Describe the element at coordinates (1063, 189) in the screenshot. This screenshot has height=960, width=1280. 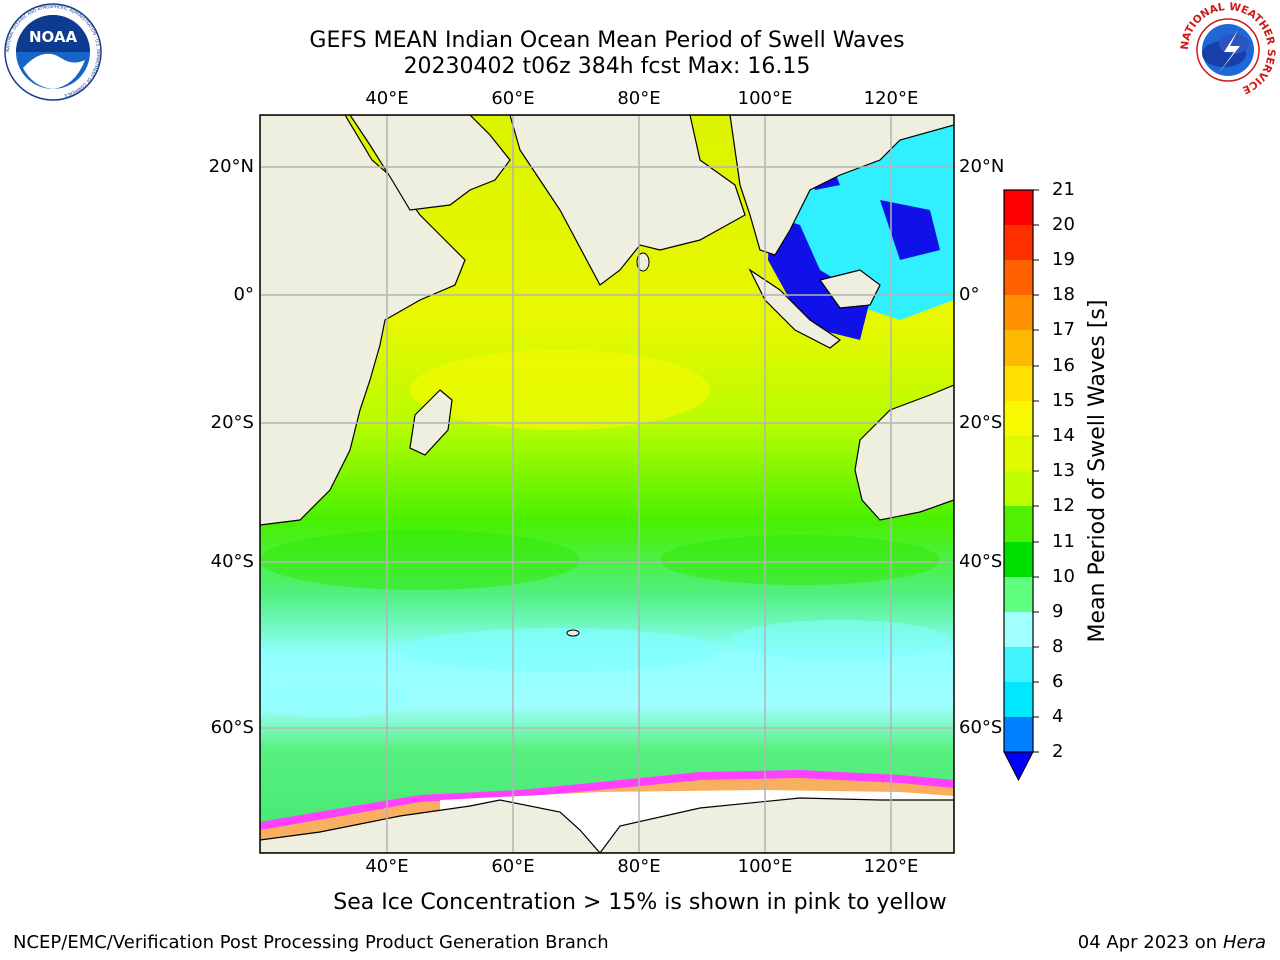
I see `colorbar-tick-label: 21` at that location.